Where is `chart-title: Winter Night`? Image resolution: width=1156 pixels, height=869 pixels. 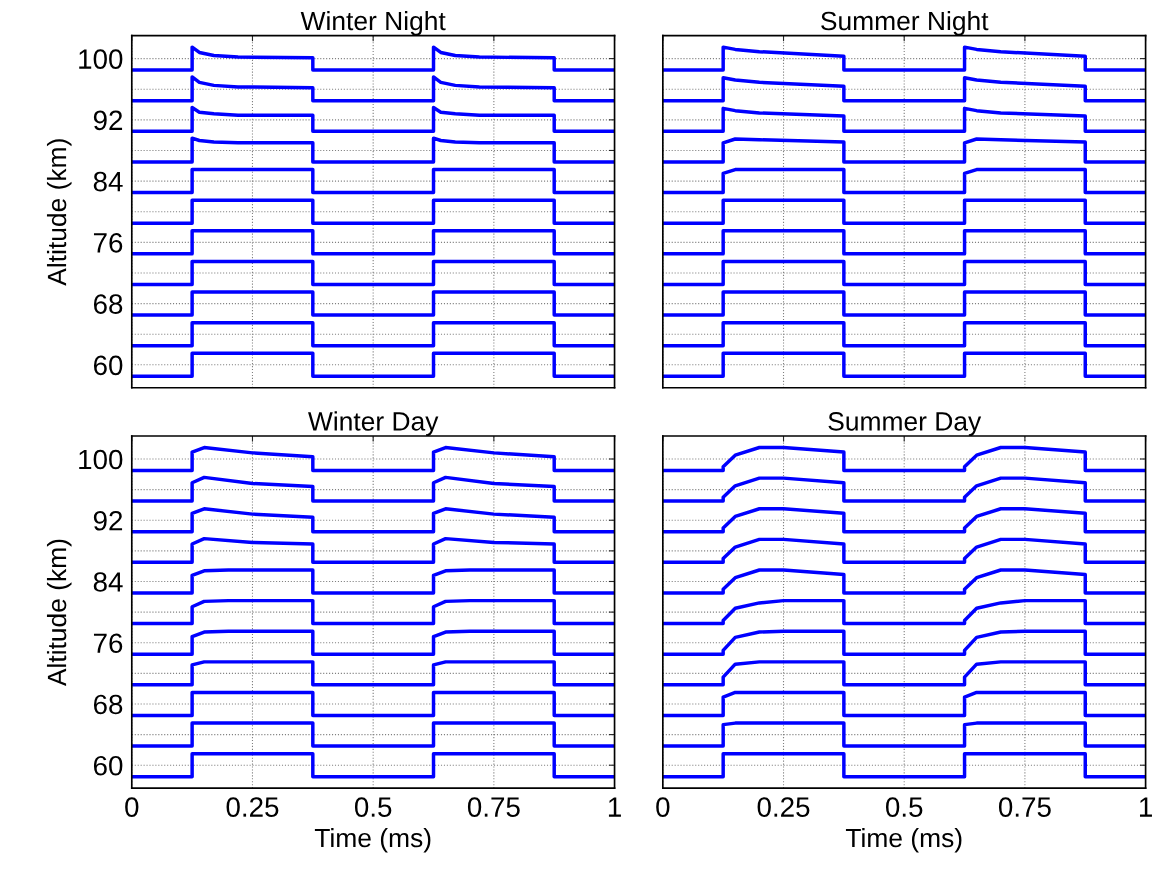
chart-title: Winter Night is located at coordinates (373, 23).